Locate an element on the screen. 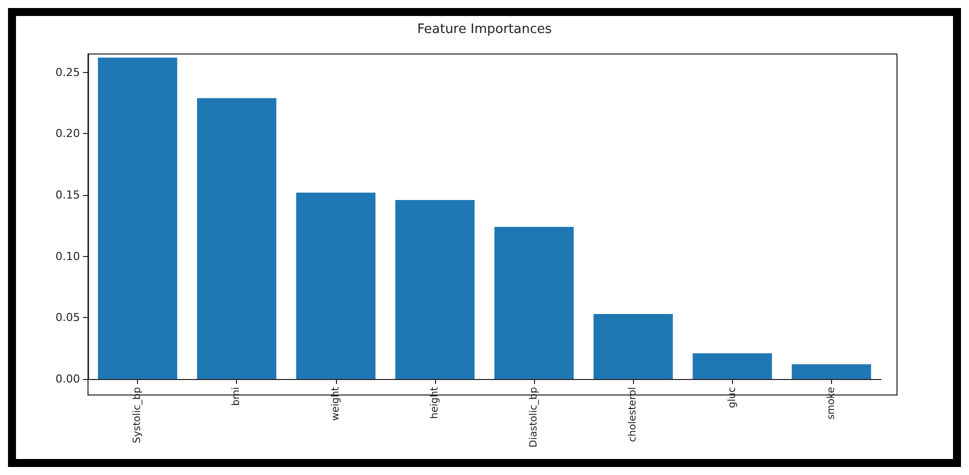 Image resolution: width=969 pixels, height=475 pixels. y-tick-label: 0.05 is located at coordinates (68, 317).